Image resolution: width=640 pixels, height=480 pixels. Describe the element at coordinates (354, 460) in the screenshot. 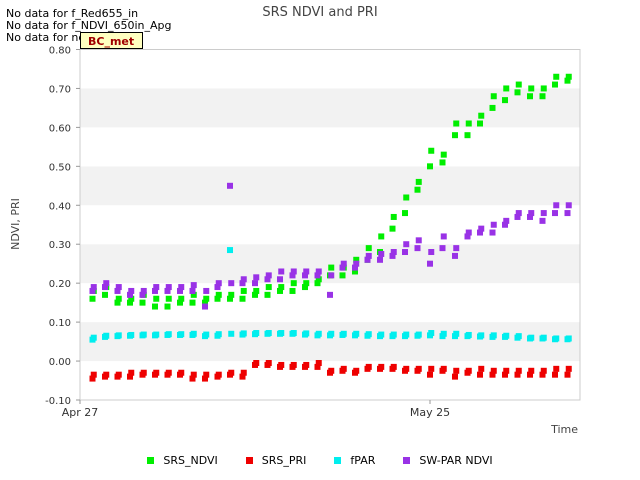

I see `legend-item-fpar: fPAR` at that location.